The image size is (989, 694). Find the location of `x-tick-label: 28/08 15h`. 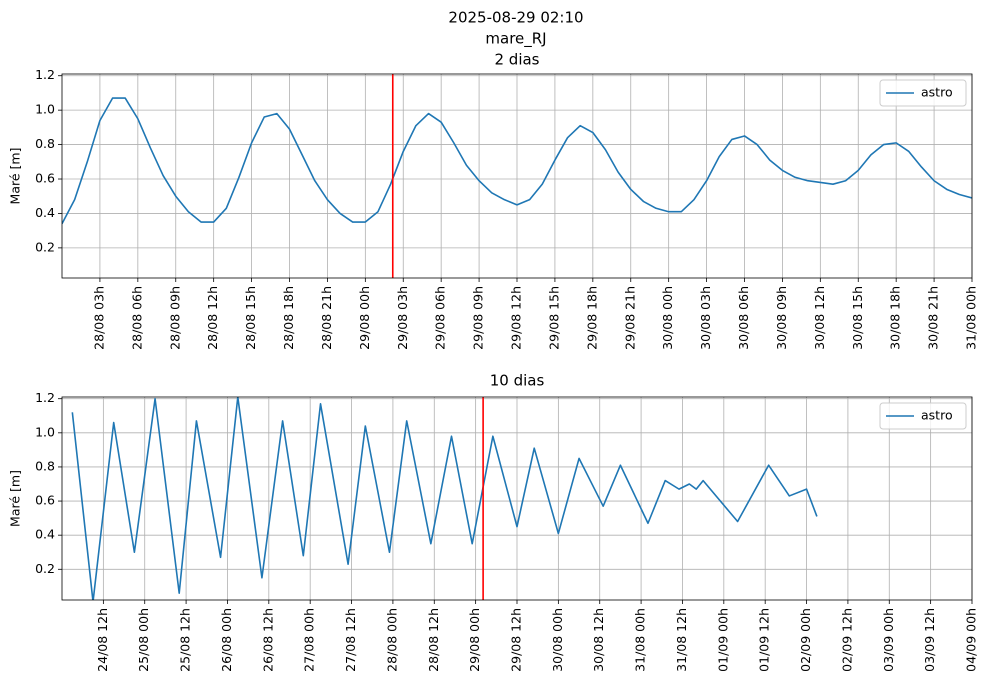

x-tick-label: 28/08 15h is located at coordinates (250, 318).